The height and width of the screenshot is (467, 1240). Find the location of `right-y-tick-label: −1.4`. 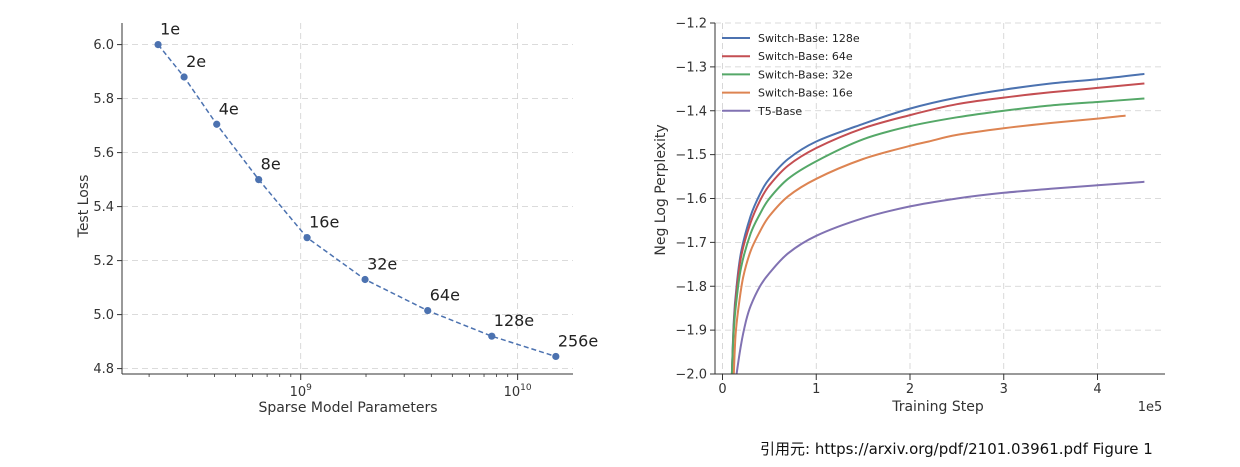

right-y-tick-label: −1.4 is located at coordinates (691, 111).